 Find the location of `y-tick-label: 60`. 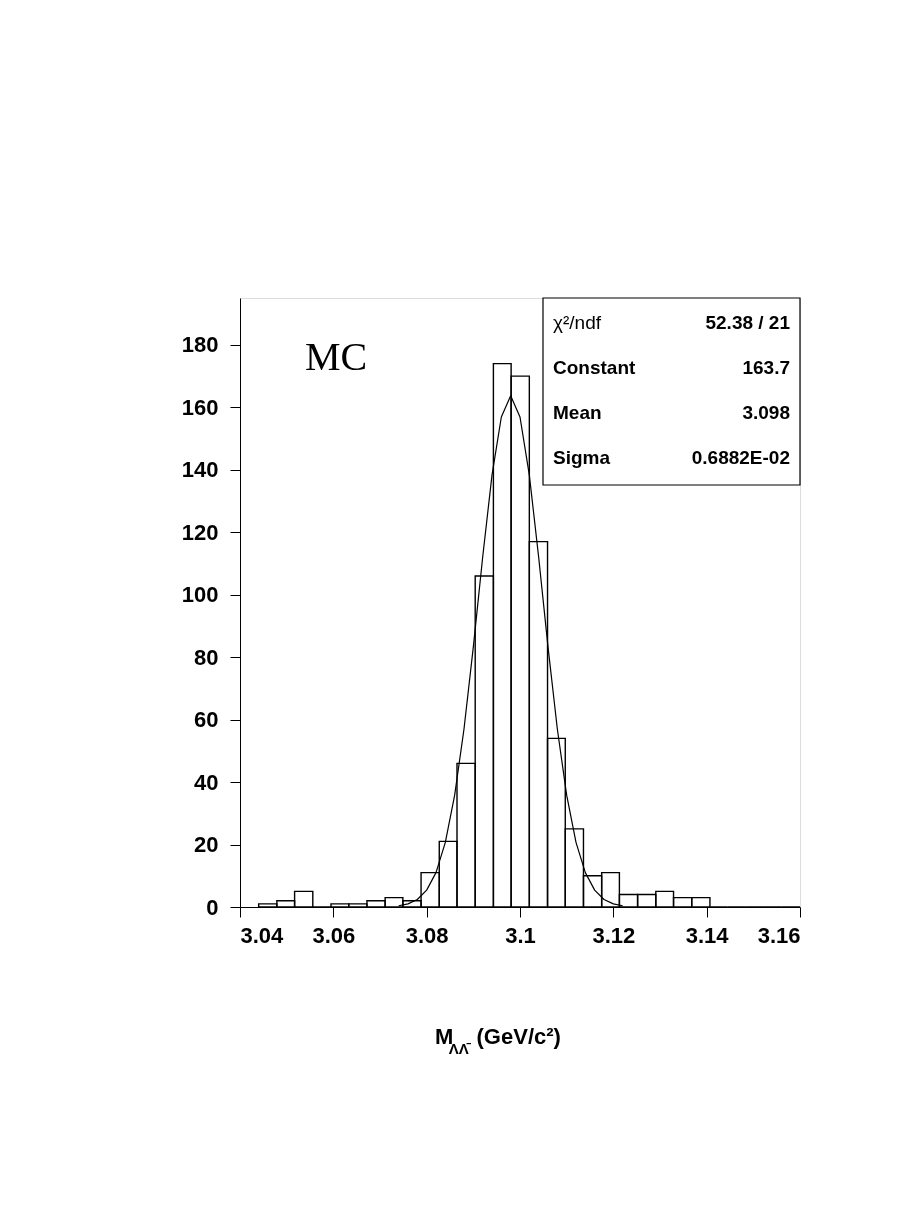

y-tick-label: 60 is located at coordinates (206, 720).